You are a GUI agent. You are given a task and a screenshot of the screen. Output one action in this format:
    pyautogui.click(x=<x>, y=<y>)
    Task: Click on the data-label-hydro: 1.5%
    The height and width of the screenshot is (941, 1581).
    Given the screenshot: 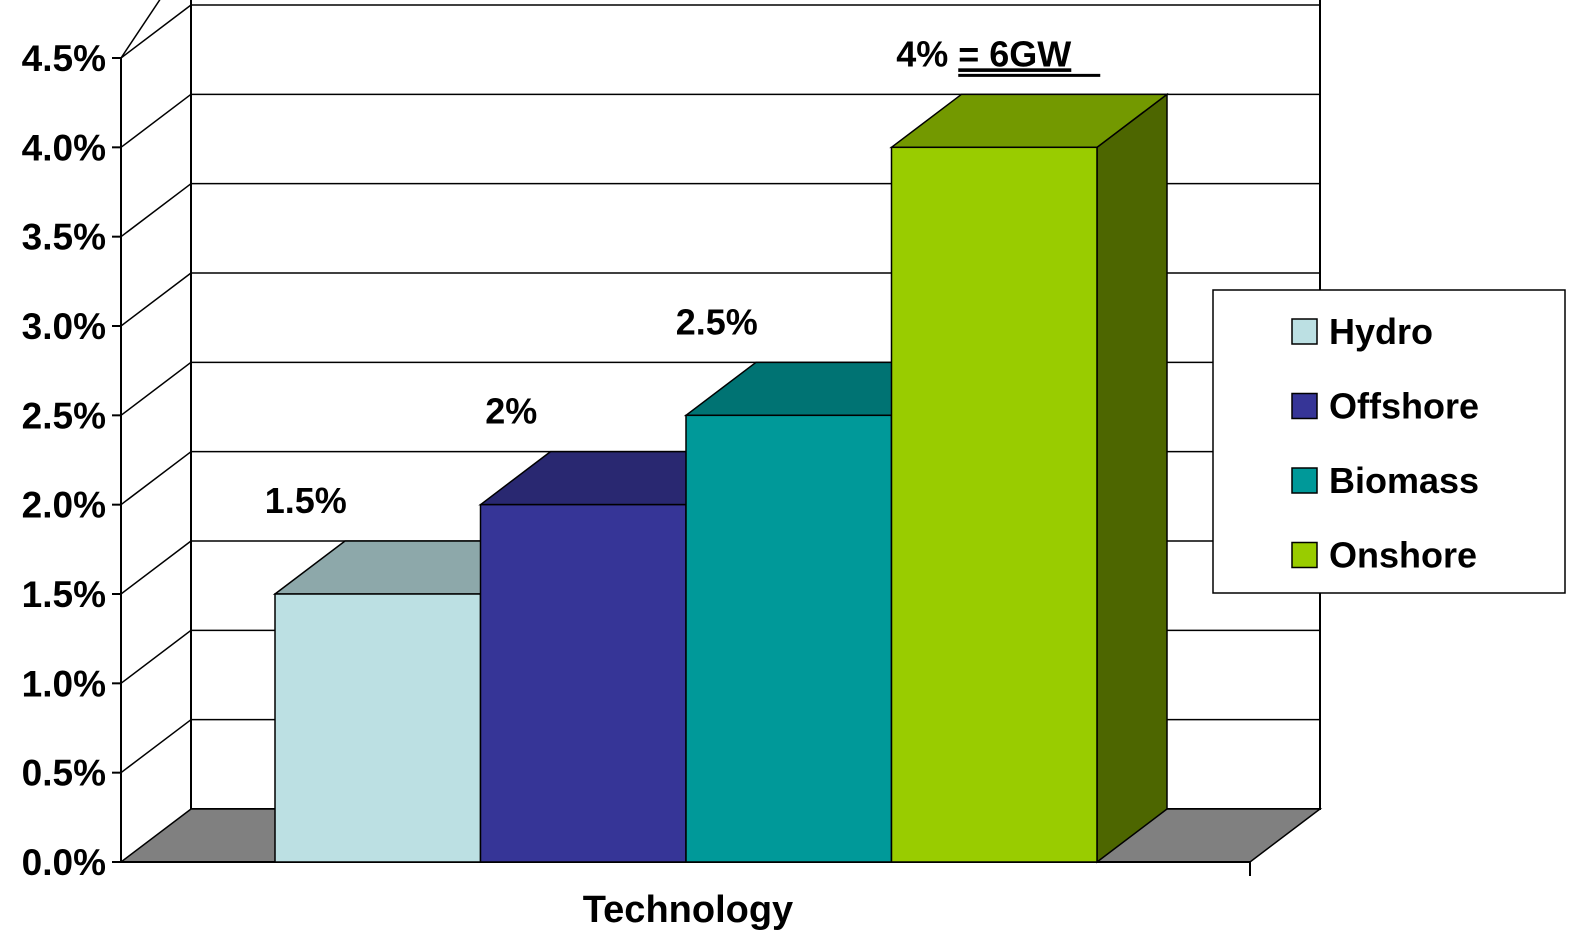 What is the action you would take?
    pyautogui.click(x=306, y=500)
    